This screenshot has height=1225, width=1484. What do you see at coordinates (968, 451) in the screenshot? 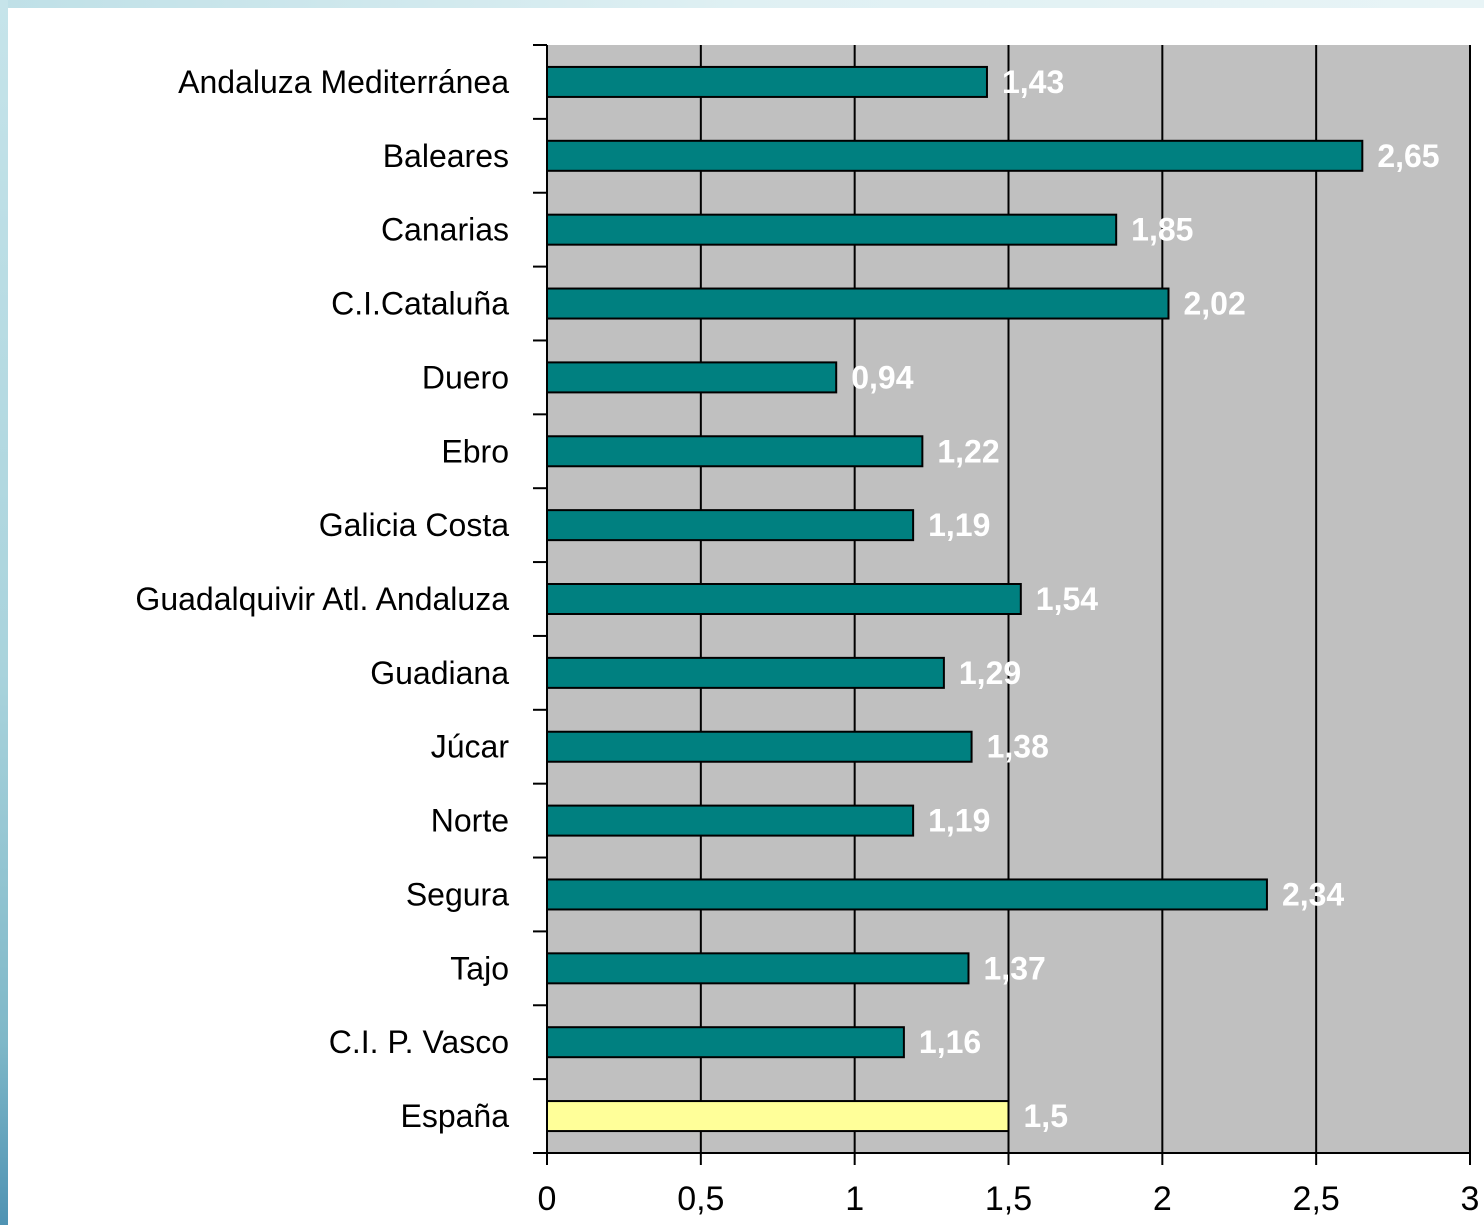
I see `data-label: 1,22` at bounding box center [968, 451].